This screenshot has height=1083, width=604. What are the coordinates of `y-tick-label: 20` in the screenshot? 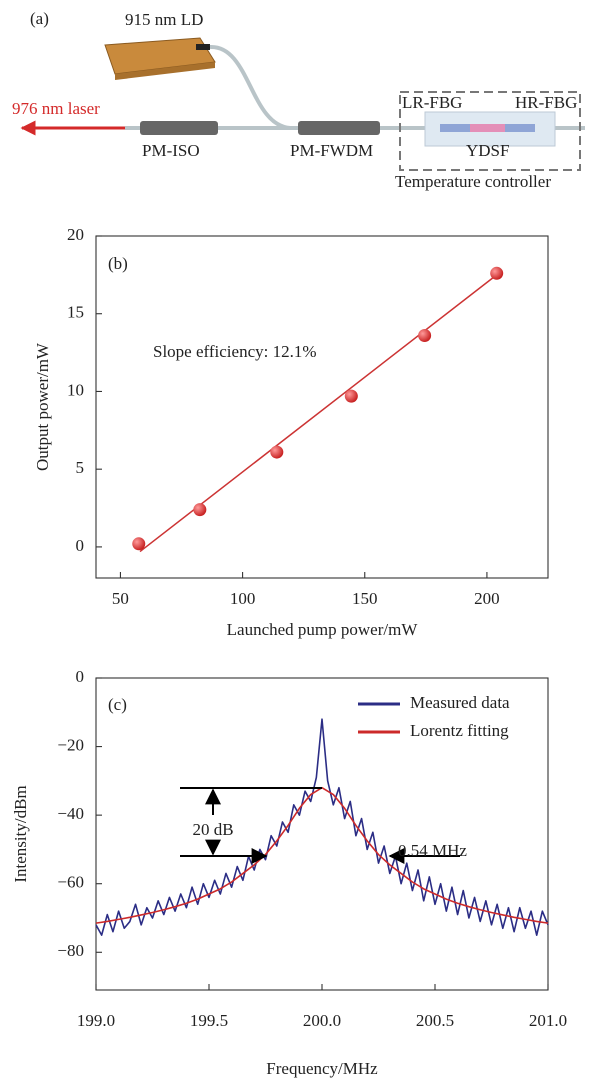 It's located at (75, 234).